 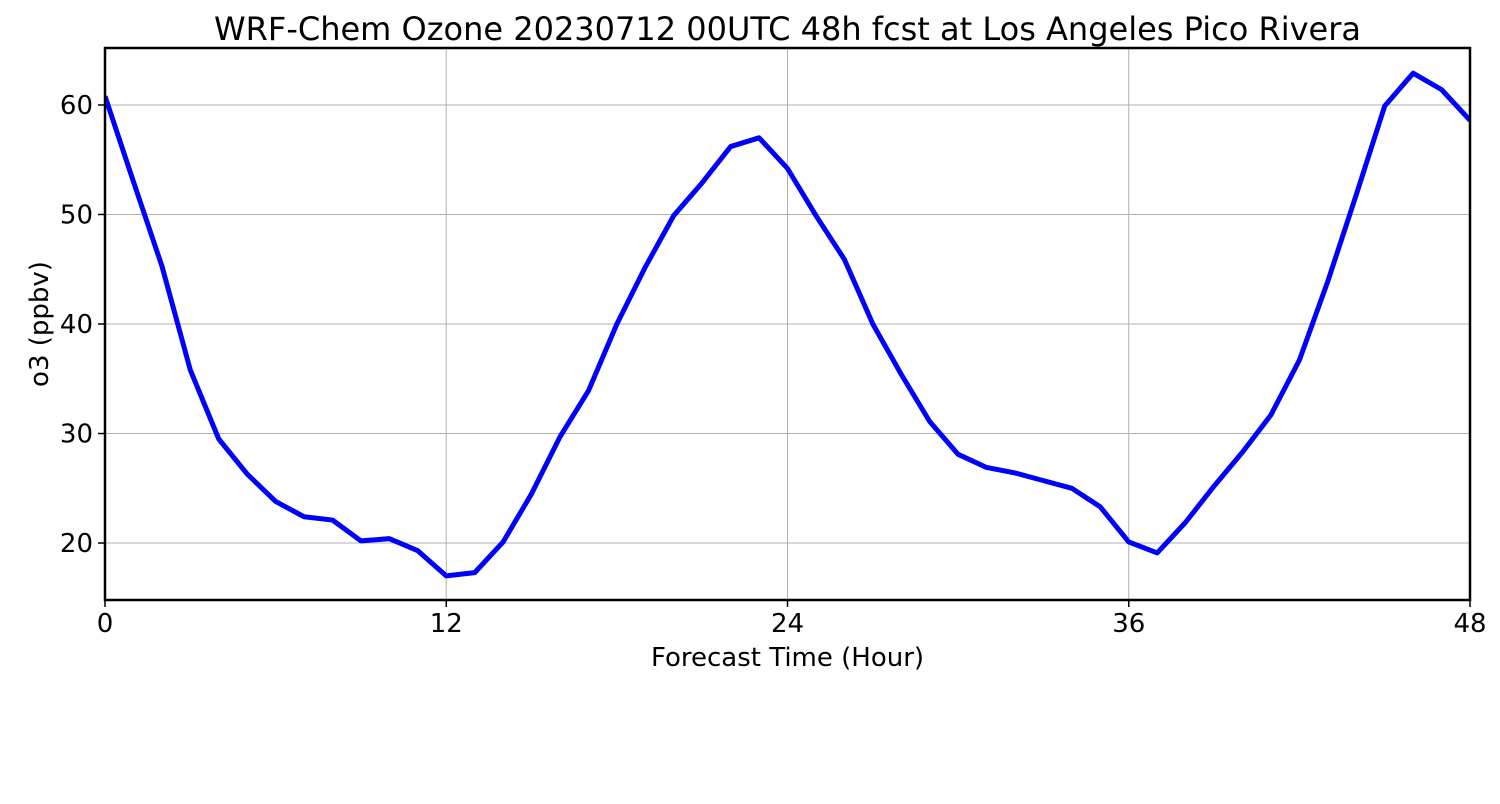 I want to click on y-tick-label: 20, so click(x=76, y=544).